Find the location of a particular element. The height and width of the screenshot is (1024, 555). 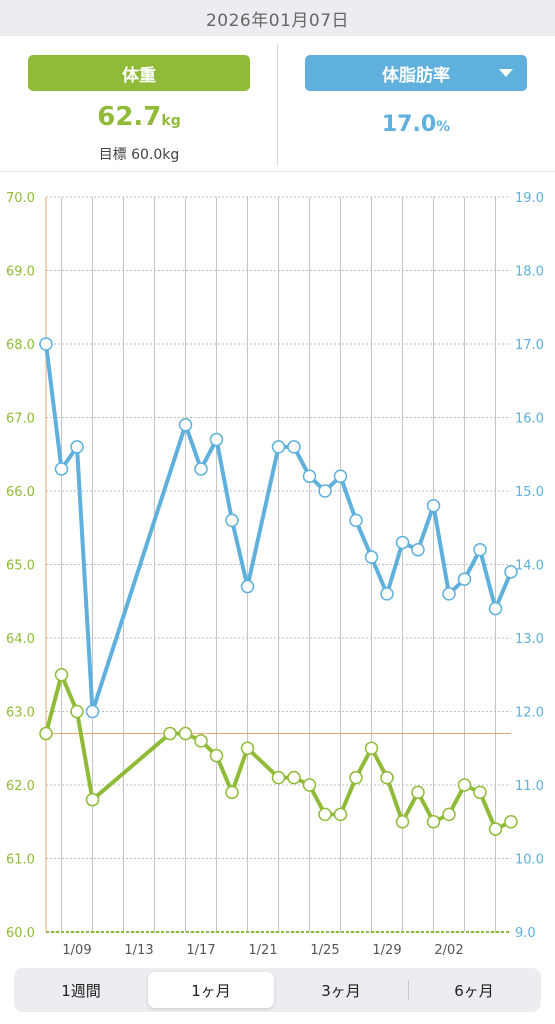

dropdown-triangle-icon is located at coordinates (506, 73).